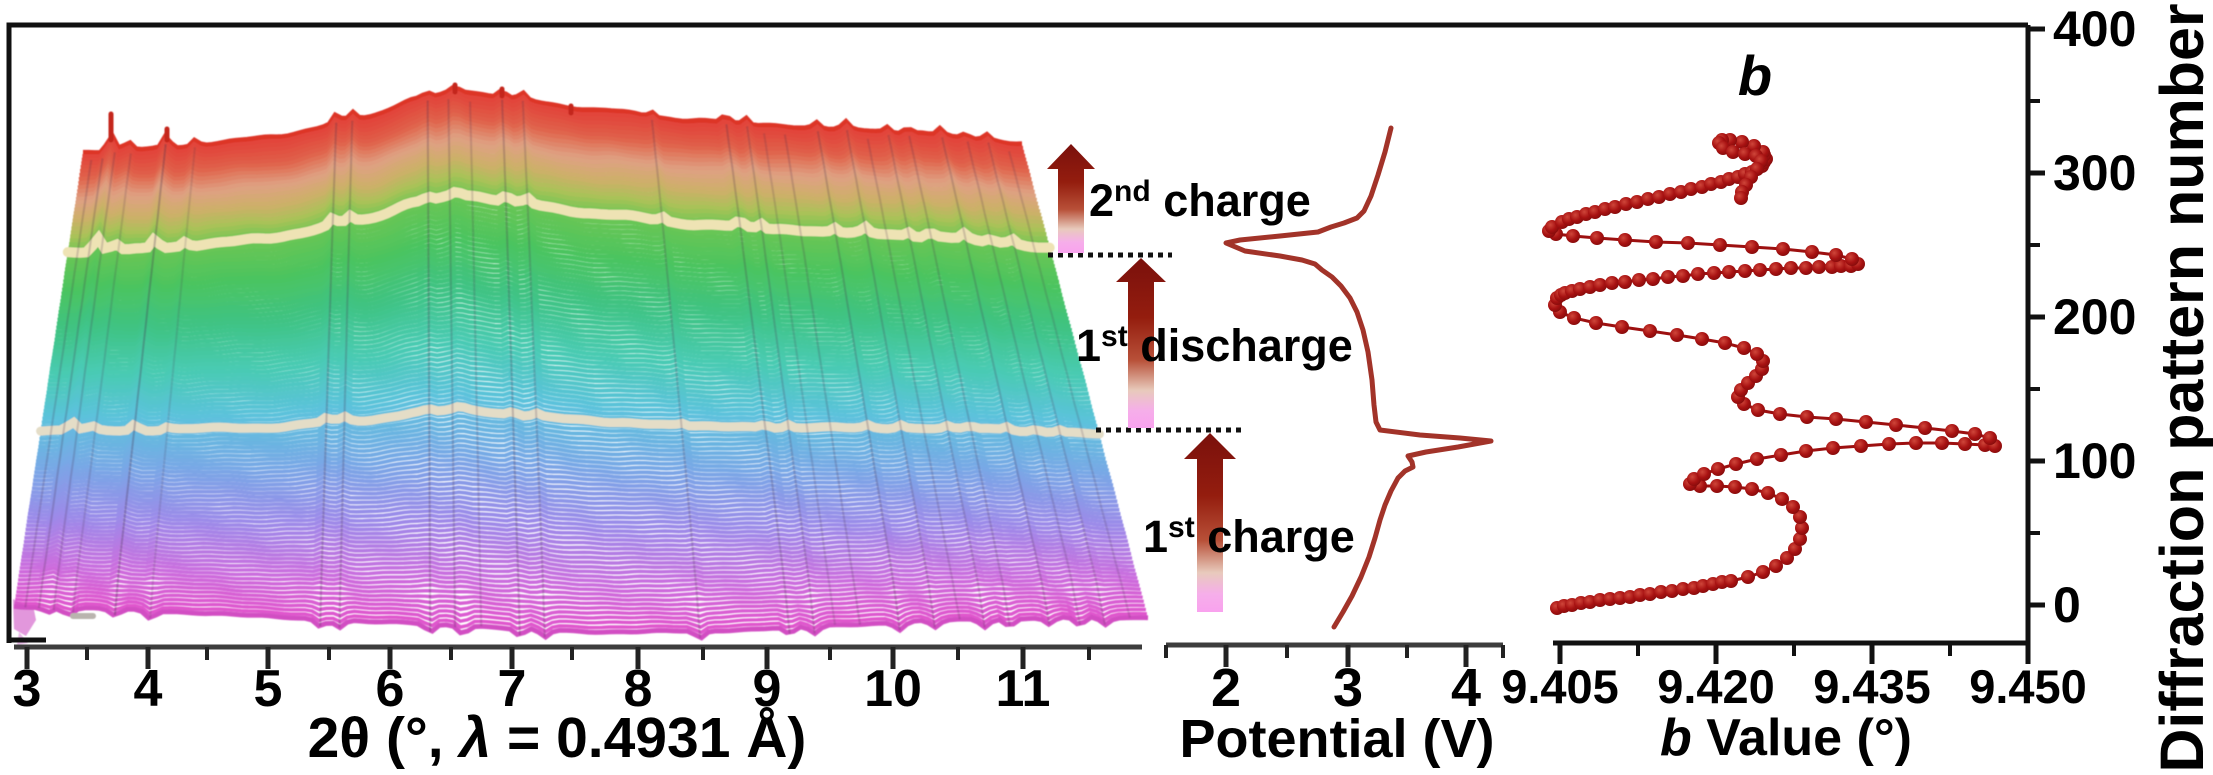 Image resolution: width=2213 pixels, height=775 pixels. What do you see at coordinates (1872, 686) in the screenshot?
I see `svg-text: 9.435` at bounding box center [1872, 686].